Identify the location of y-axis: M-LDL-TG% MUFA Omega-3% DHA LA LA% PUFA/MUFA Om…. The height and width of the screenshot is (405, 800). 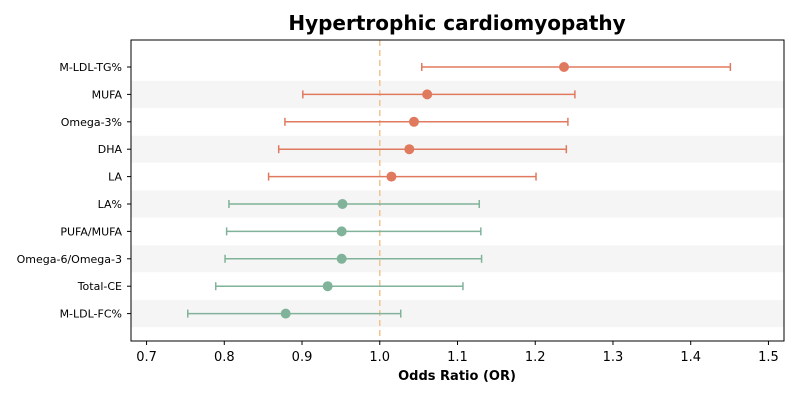
(74, 191).